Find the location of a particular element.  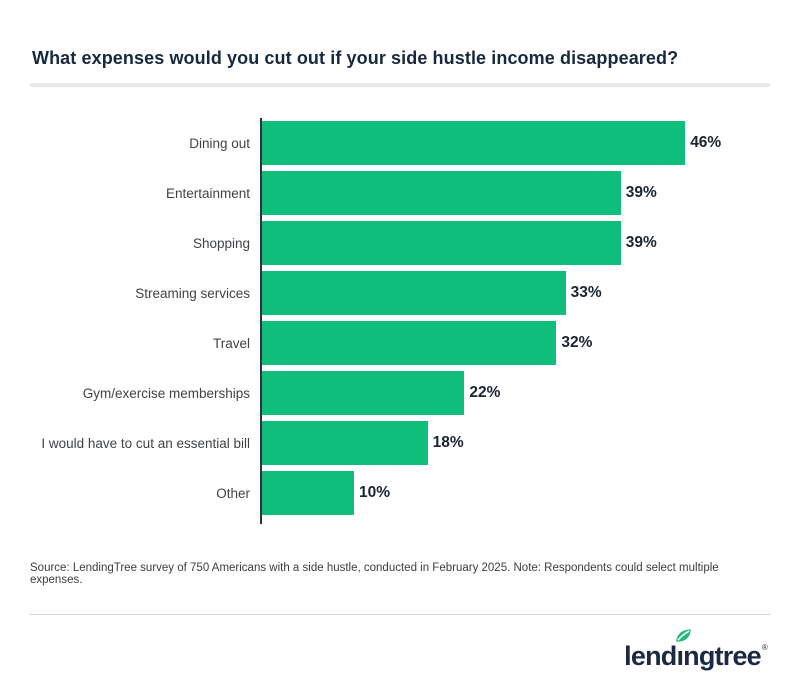

chart-row: I would have to cut an essential bill 18% is located at coordinates (400, 443).